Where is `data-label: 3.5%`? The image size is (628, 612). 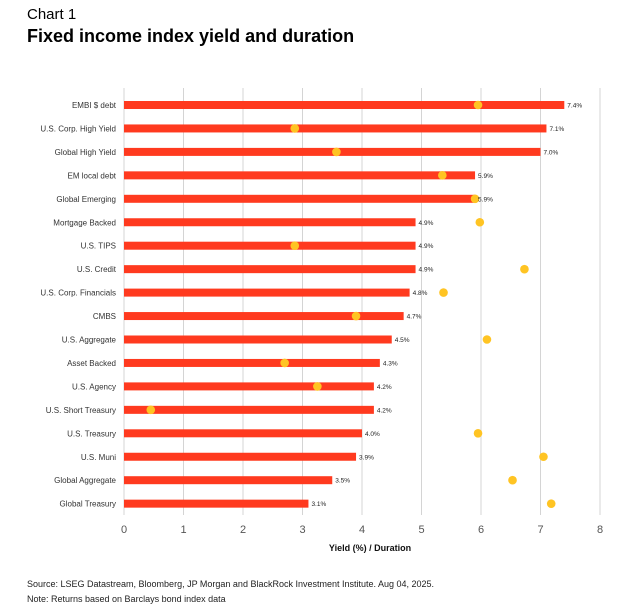
data-label: 3.5% is located at coordinates (342, 481).